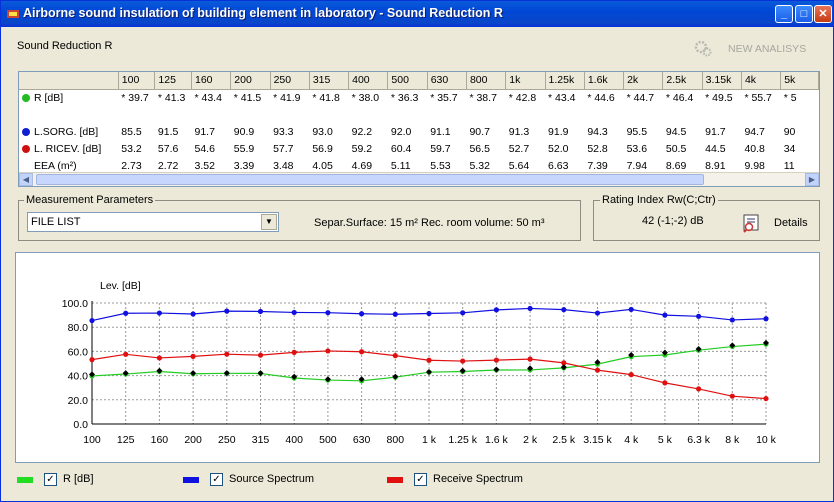 This screenshot has width=834, height=502. What do you see at coordinates (370, 179) in the screenshot?
I see `scroll-thumb` at bounding box center [370, 179].